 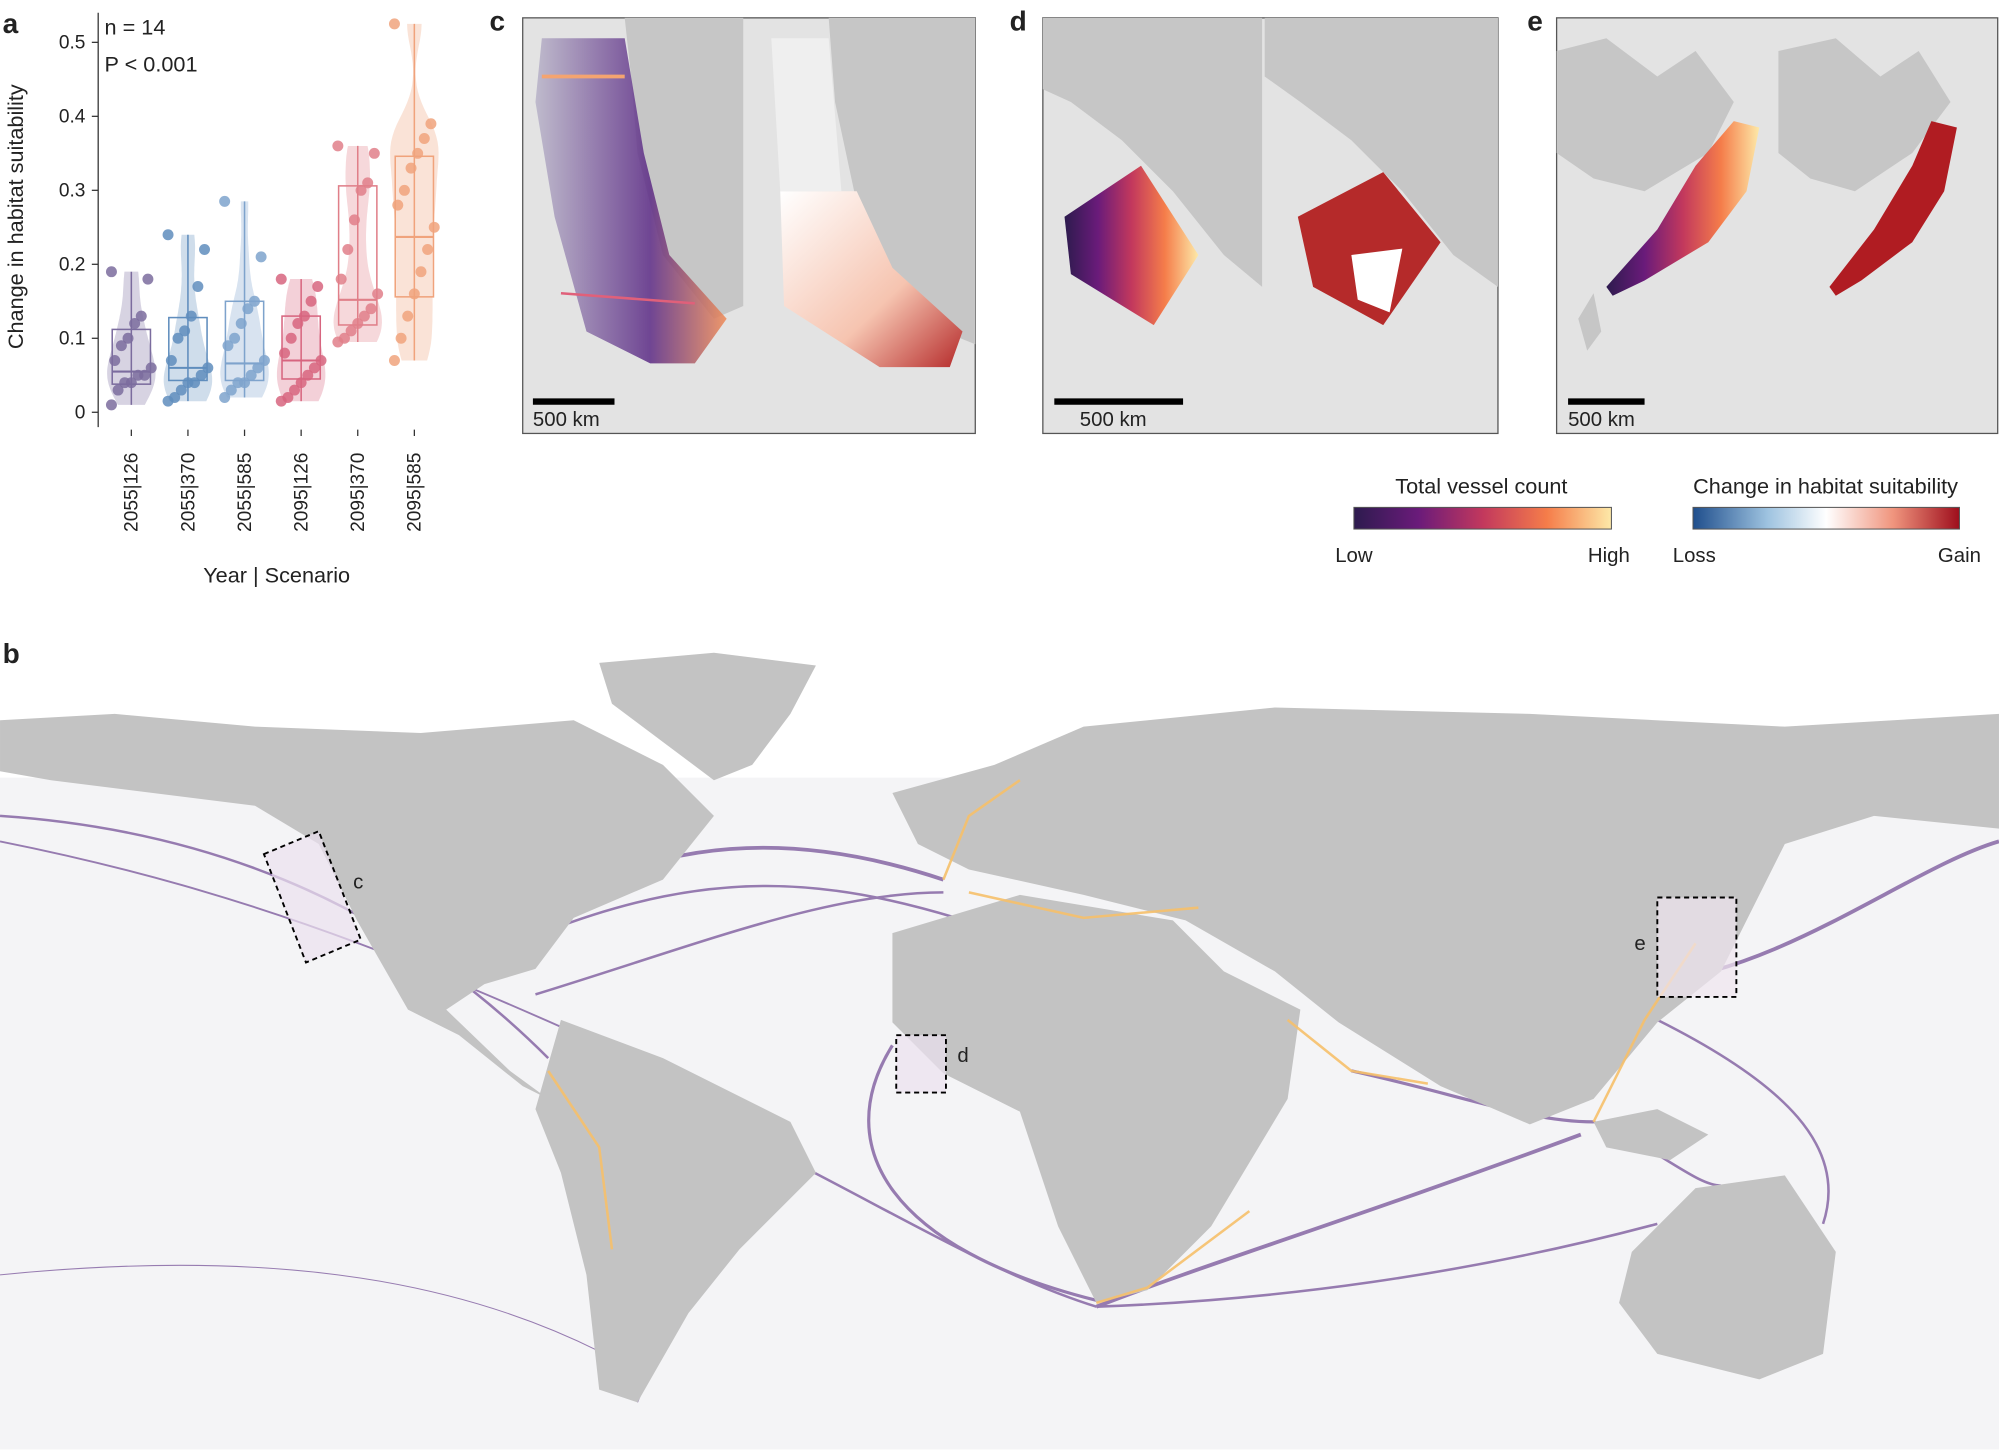 I want to click on panel-label: c, so click(x=498, y=21).